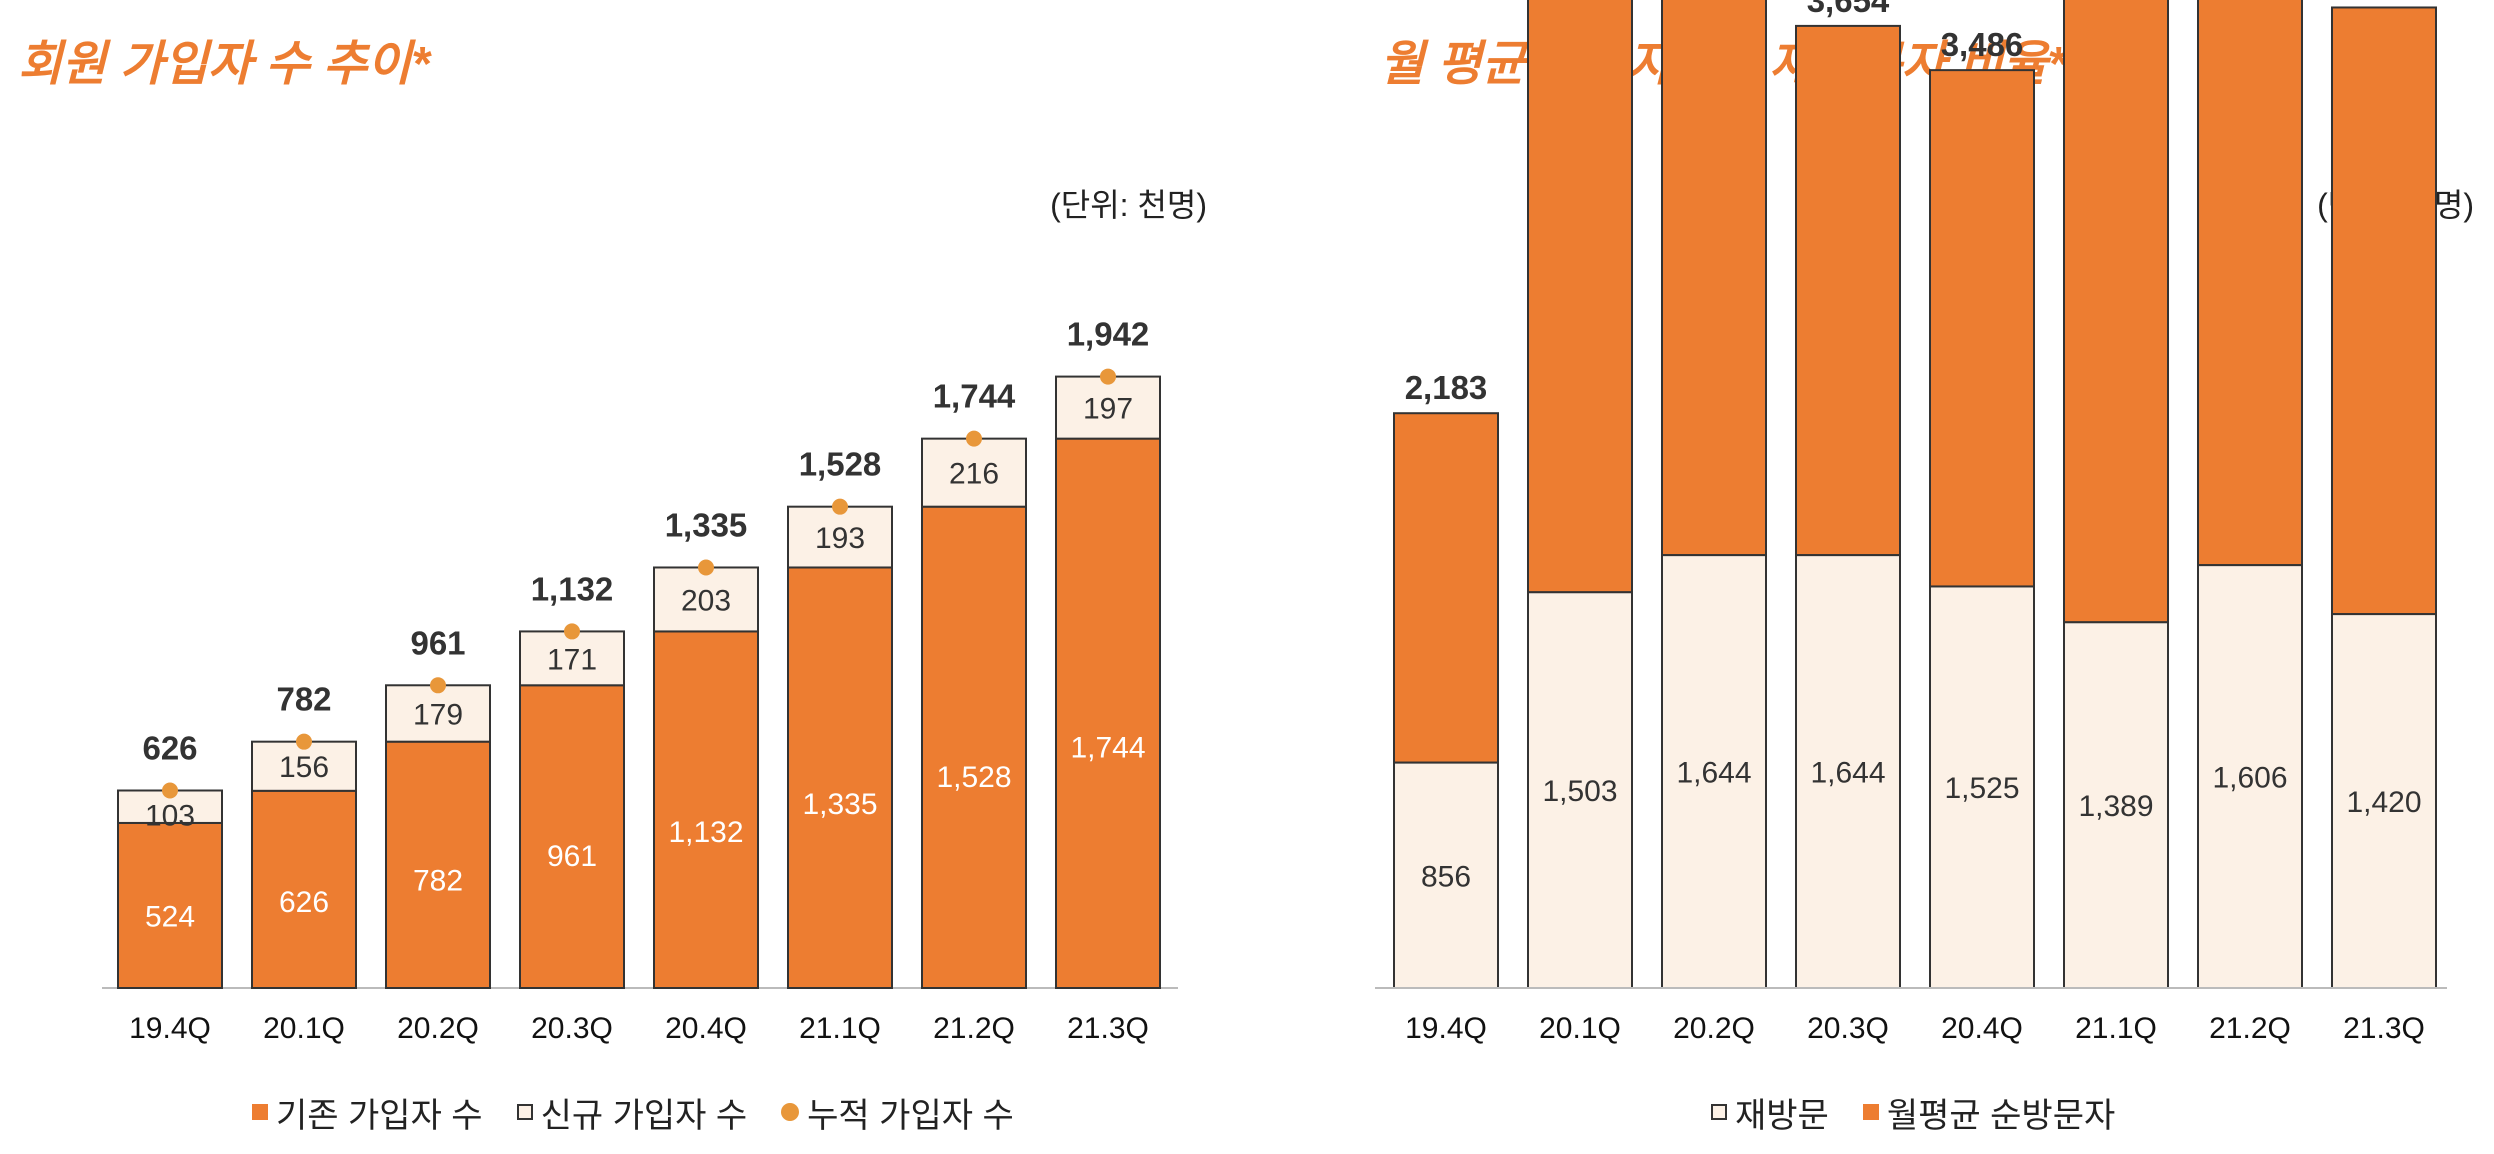 This screenshot has width=2494, height=1154. I want to click on label-existing-members: 961, so click(572, 856).